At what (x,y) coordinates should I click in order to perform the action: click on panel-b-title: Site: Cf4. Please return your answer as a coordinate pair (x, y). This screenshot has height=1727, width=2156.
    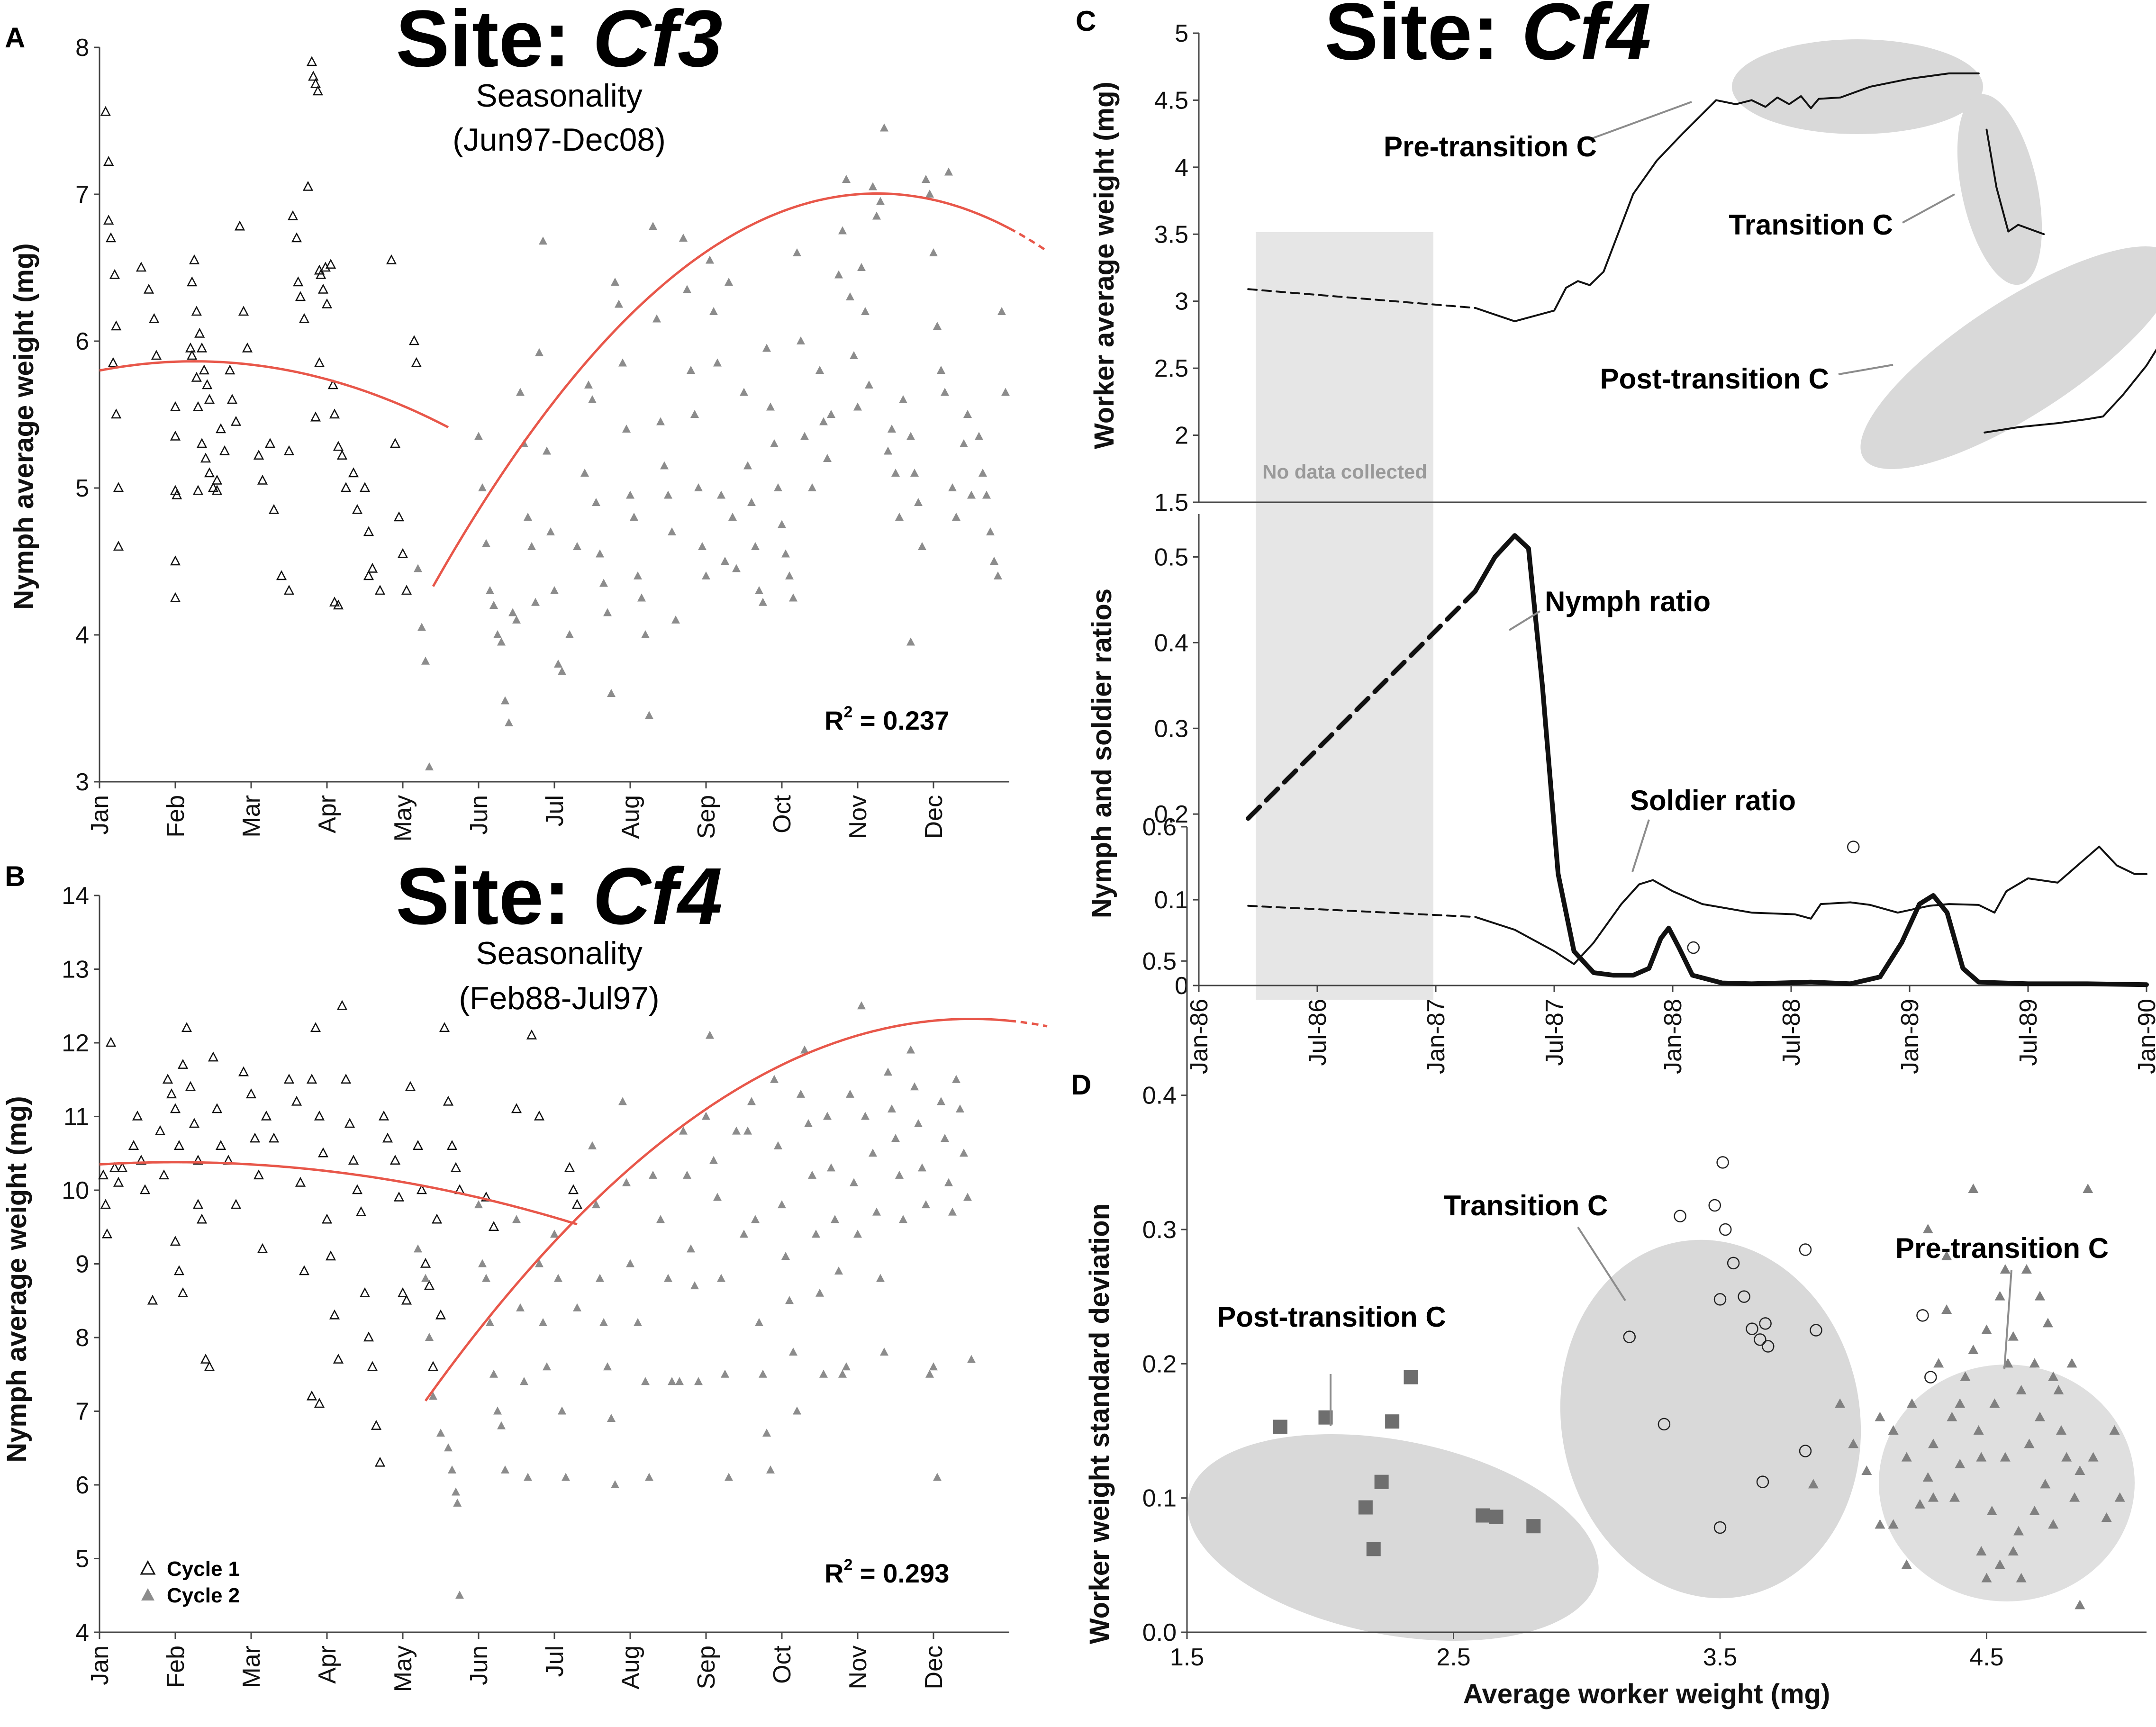
    Looking at the image, I should click on (559, 896).